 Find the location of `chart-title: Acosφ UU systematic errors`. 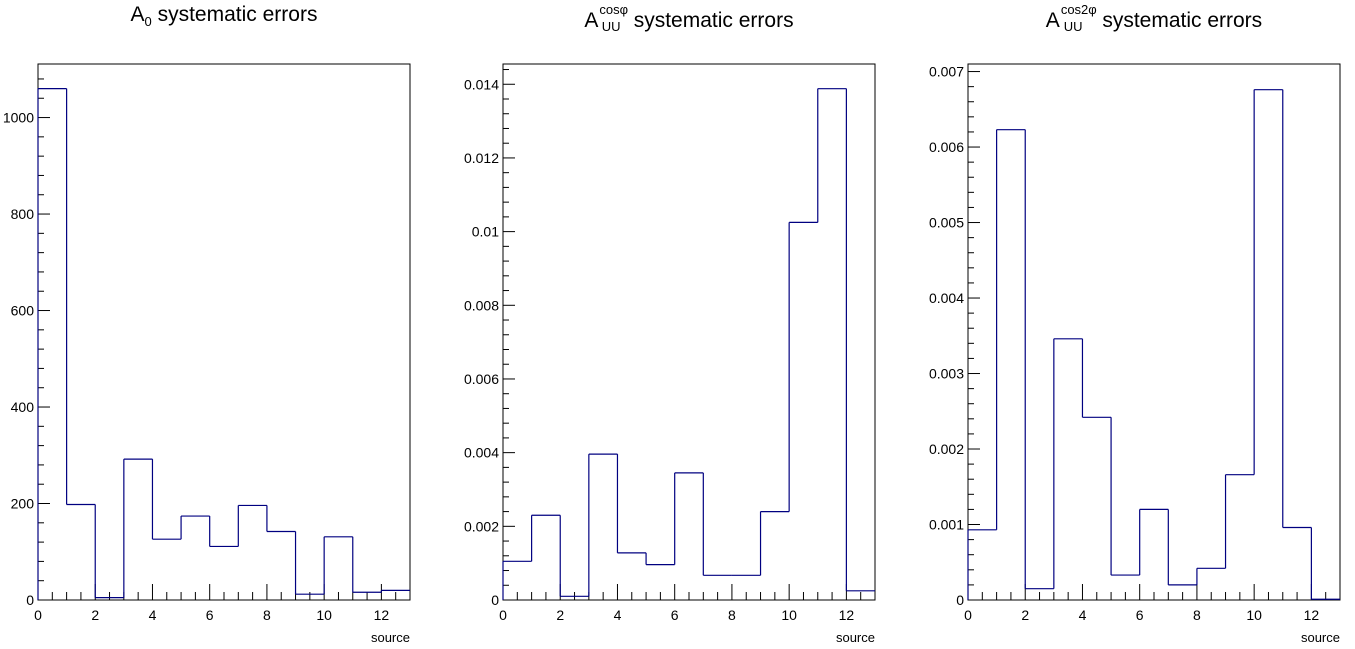

chart-title: Acosφ UU systematic errors is located at coordinates (688, 18).